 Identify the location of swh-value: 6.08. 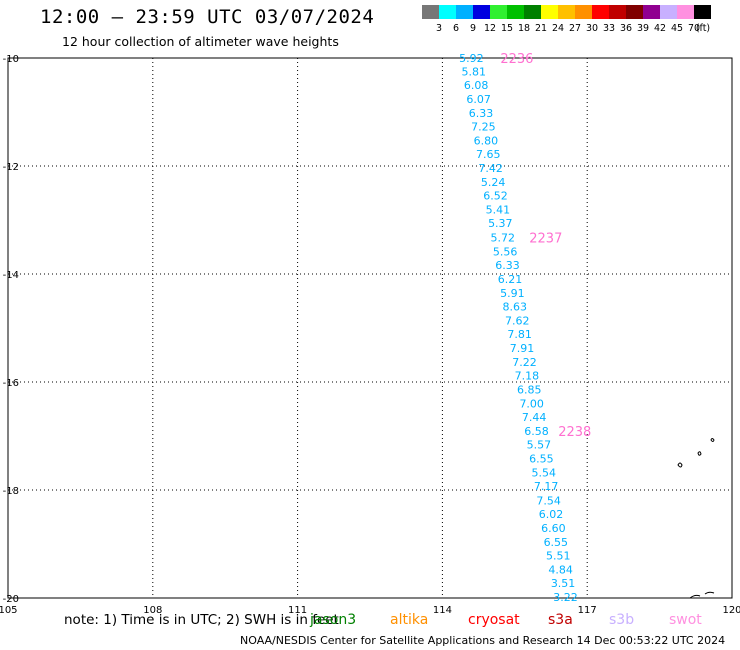
(476, 85).